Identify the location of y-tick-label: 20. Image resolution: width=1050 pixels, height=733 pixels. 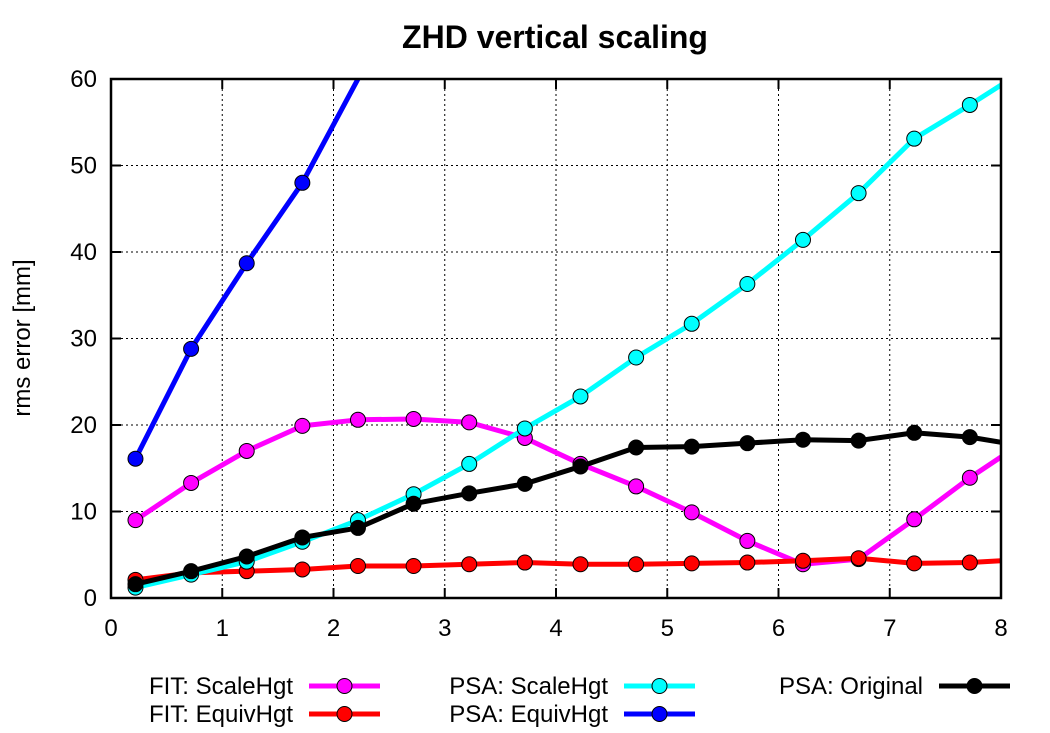
(83, 425).